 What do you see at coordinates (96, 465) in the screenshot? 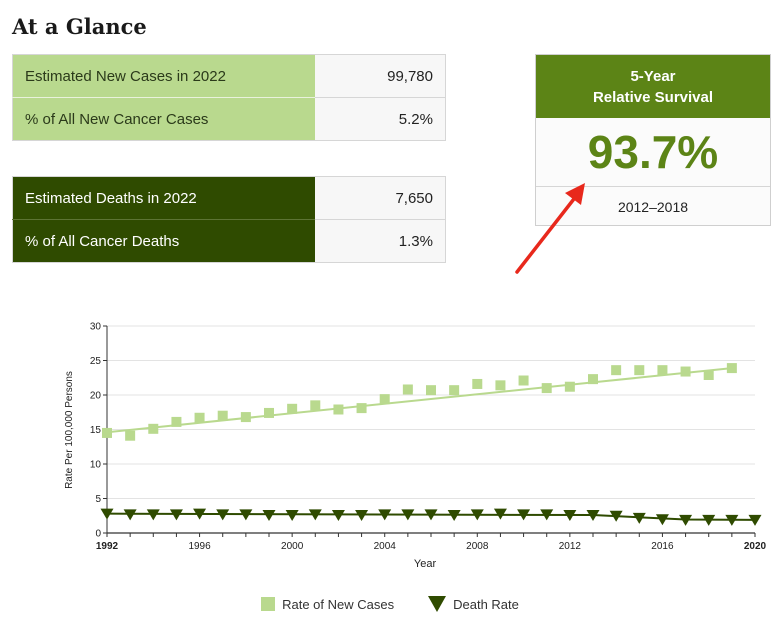
I see `y-tick-label: 10` at bounding box center [96, 465].